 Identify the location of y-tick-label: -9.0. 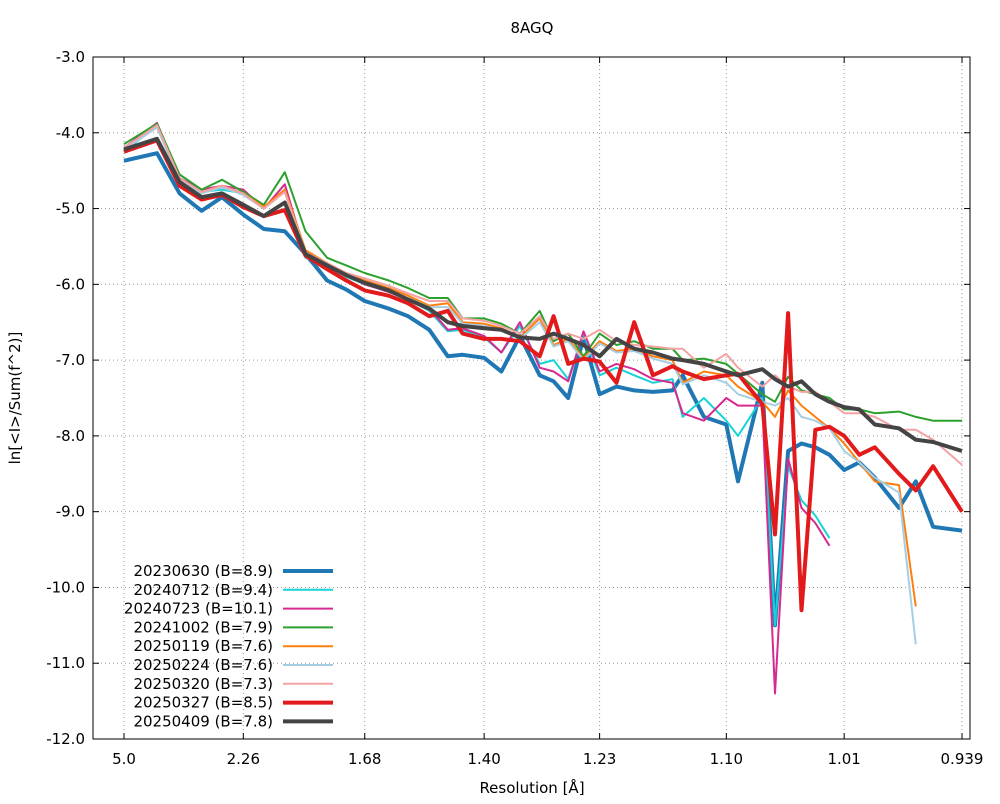
(70, 512).